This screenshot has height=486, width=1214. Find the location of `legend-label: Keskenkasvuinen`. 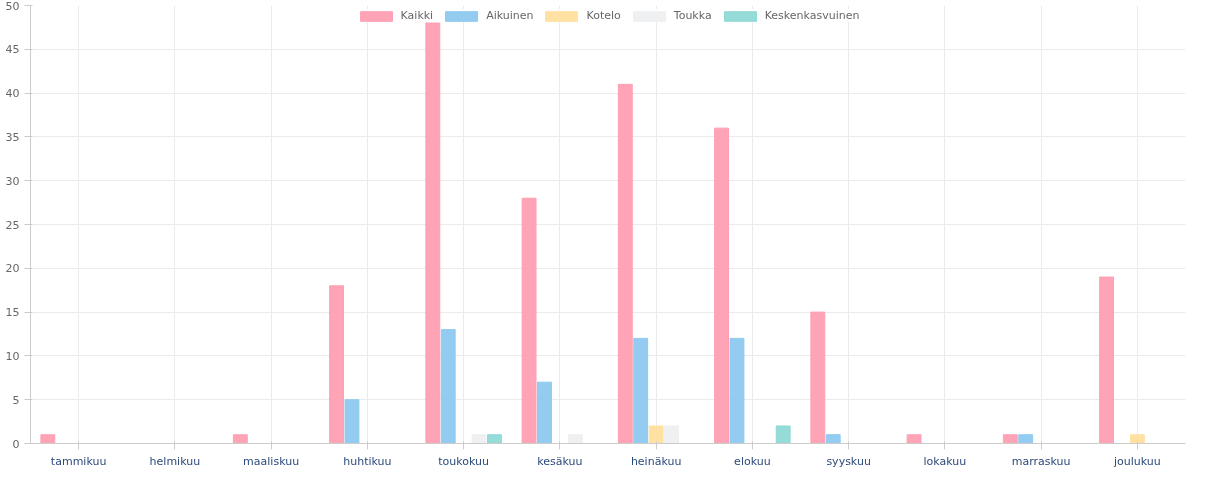

legend-label: Keskenkasvuinen is located at coordinates (812, 15).